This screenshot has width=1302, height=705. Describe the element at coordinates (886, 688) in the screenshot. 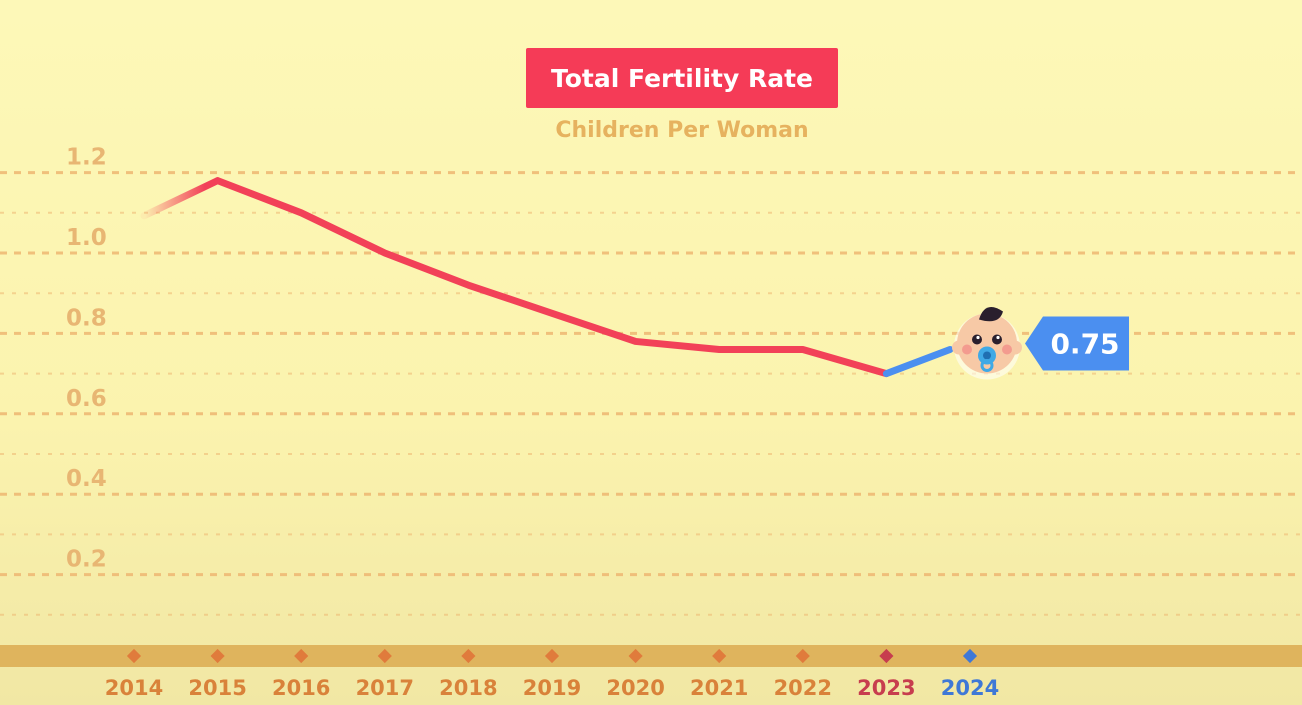

I see `x-tick-label: 2023` at that location.